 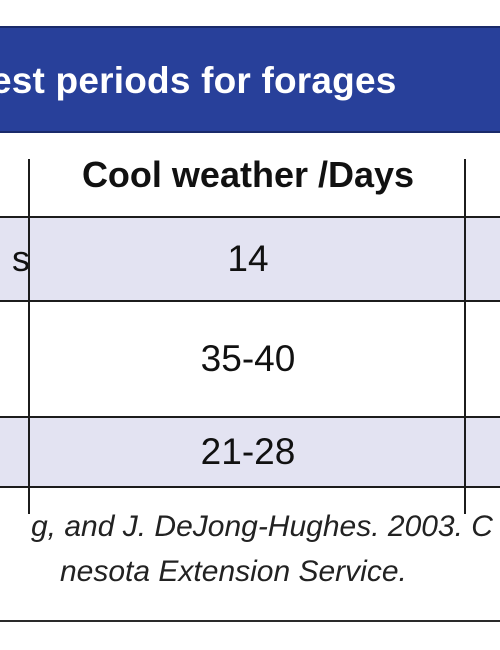 I want to click on header-cool-weather: Cool weather /Days, so click(x=248, y=174).